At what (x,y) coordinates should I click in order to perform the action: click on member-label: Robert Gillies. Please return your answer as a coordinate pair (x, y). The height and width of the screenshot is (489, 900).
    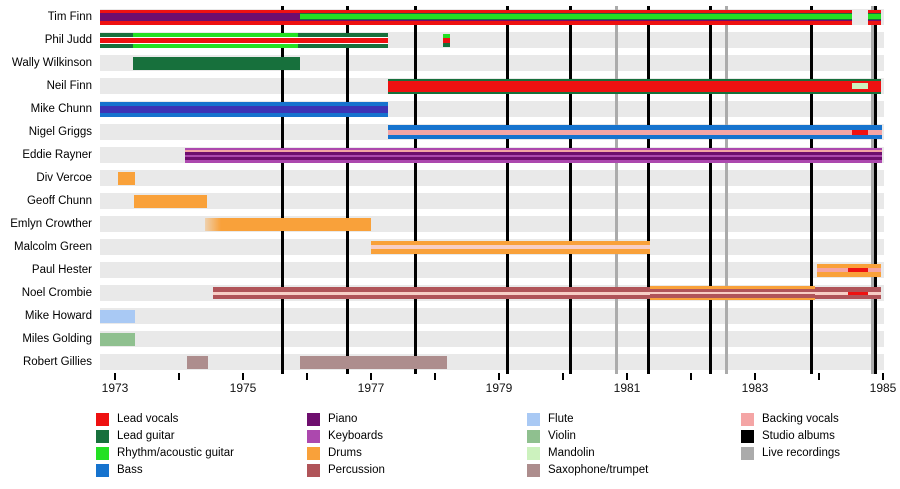
    Looking at the image, I should click on (57, 362).